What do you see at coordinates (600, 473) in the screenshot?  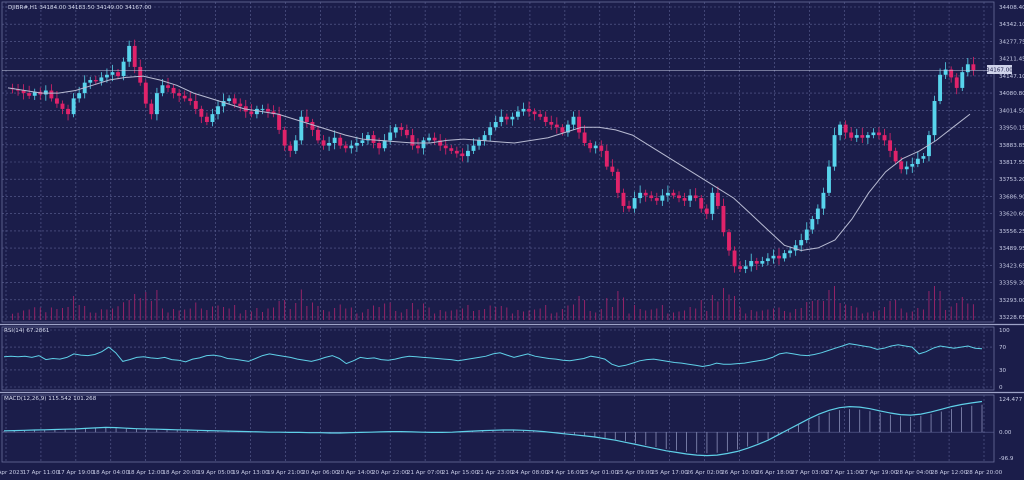 I see `x-tick-label: 25 Apr 01:00` at bounding box center [600, 473].